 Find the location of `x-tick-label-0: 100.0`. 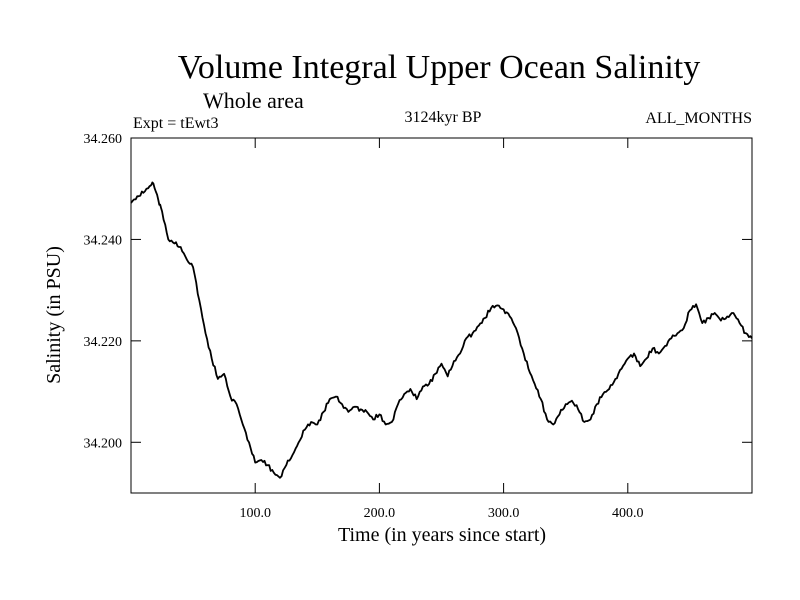

x-tick-label-0: 100.0 is located at coordinates (255, 513).